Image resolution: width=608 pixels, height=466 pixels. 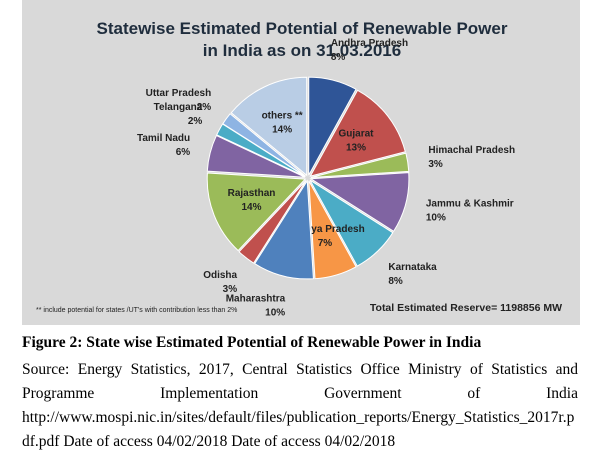 I want to click on slice-label: Andhra Pradesh, so click(x=369, y=43).